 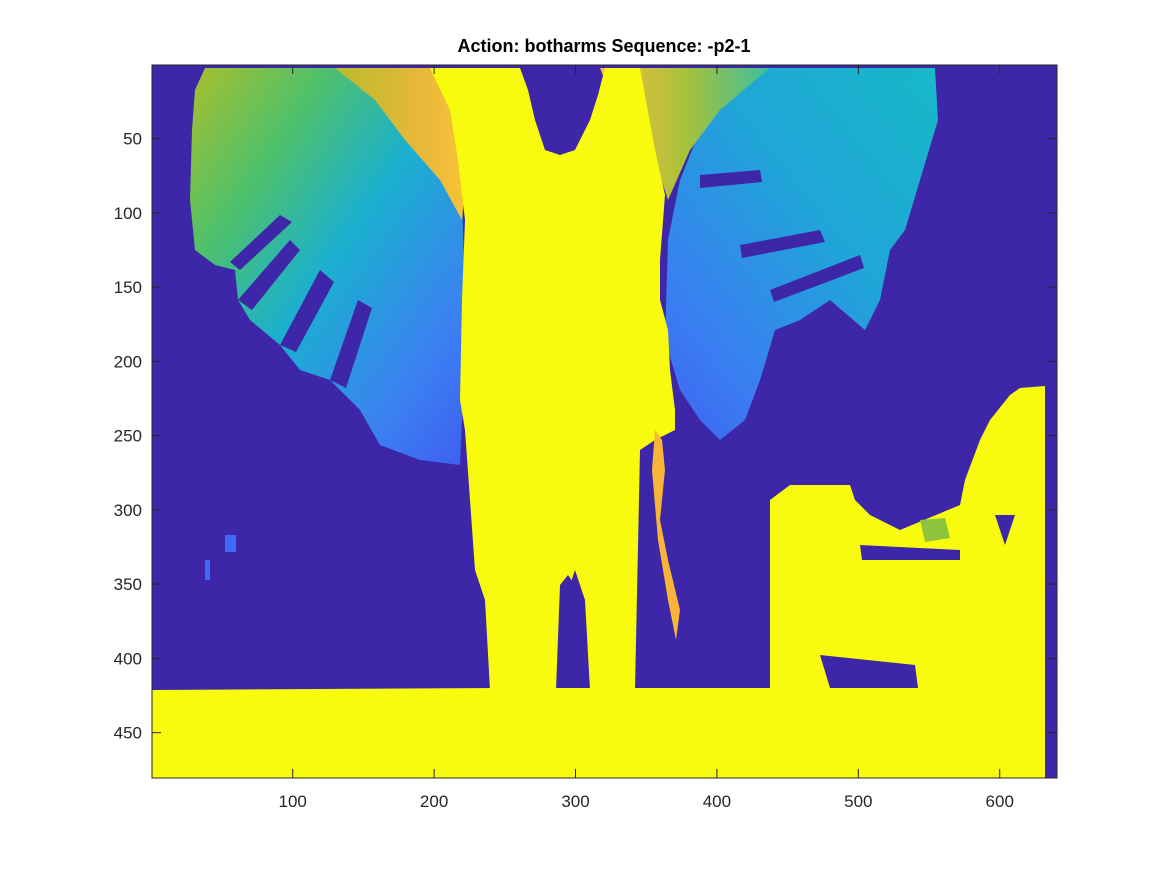 I want to click on left-arm-top-warm, so click(x=402, y=144).